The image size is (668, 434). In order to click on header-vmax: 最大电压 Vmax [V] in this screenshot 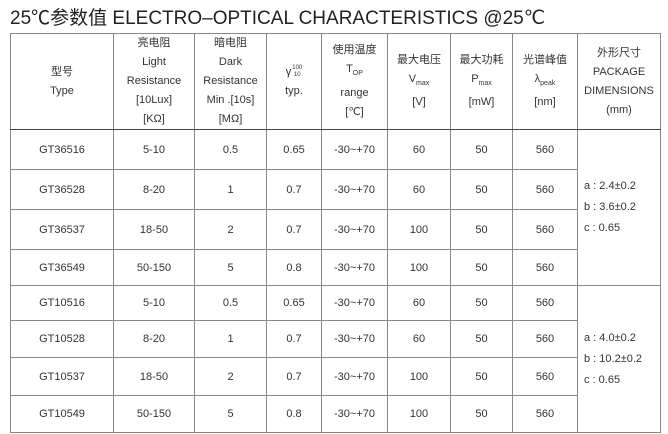, I will do `click(419, 81)`.